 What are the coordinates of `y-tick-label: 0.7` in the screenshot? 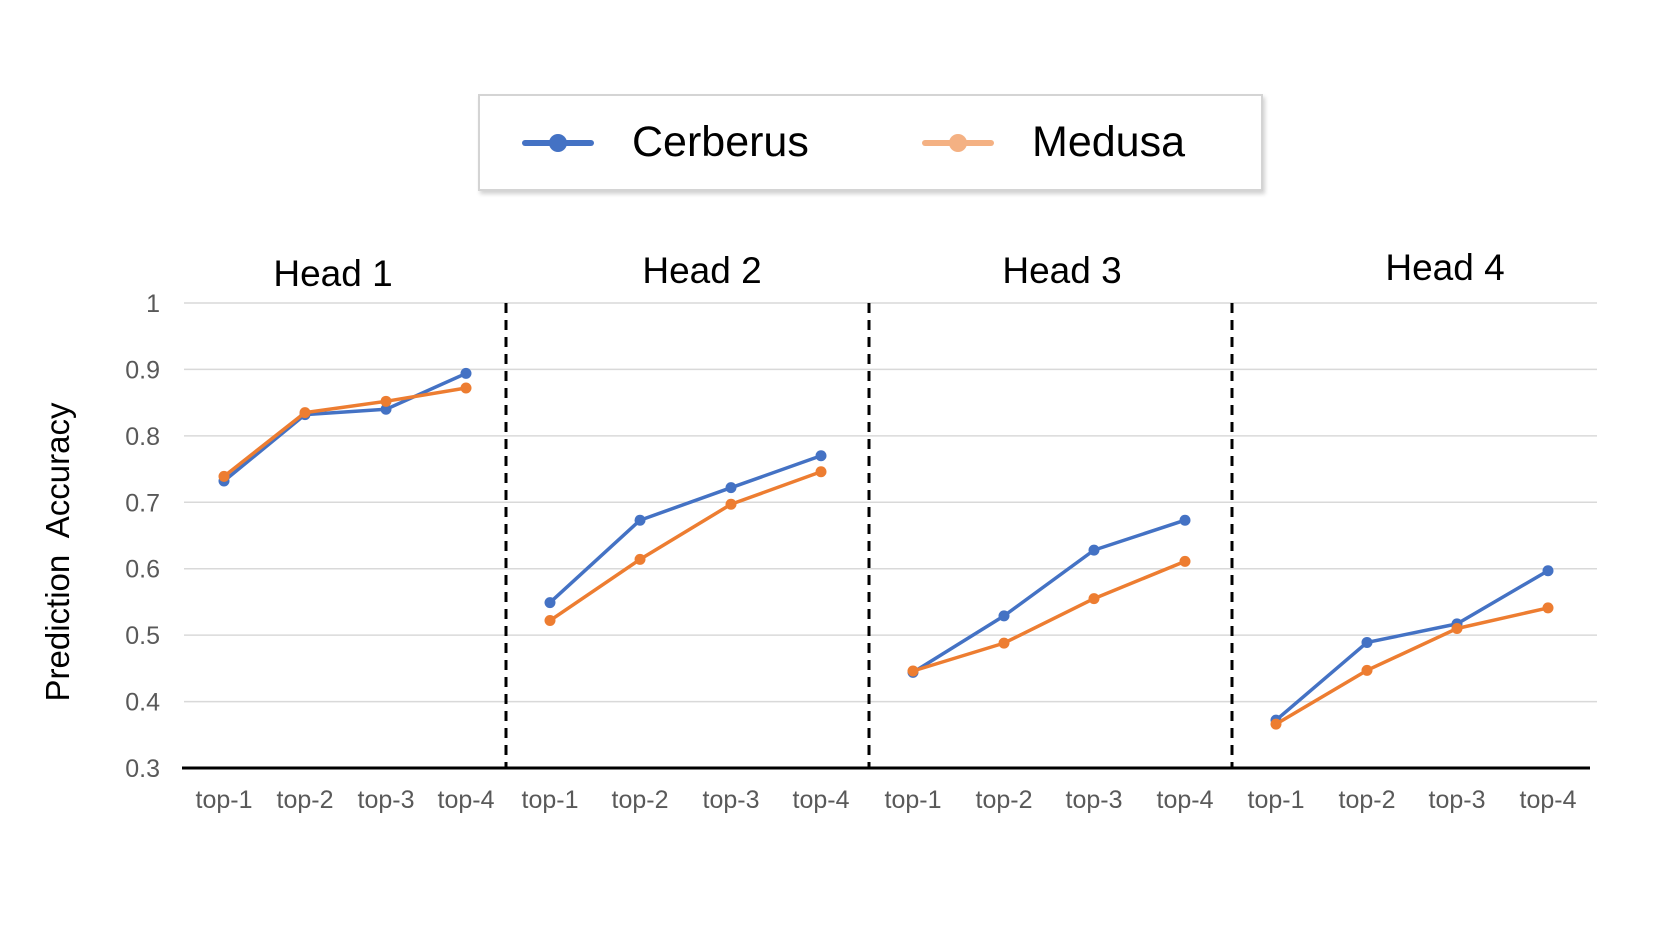 It's located at (142, 503).